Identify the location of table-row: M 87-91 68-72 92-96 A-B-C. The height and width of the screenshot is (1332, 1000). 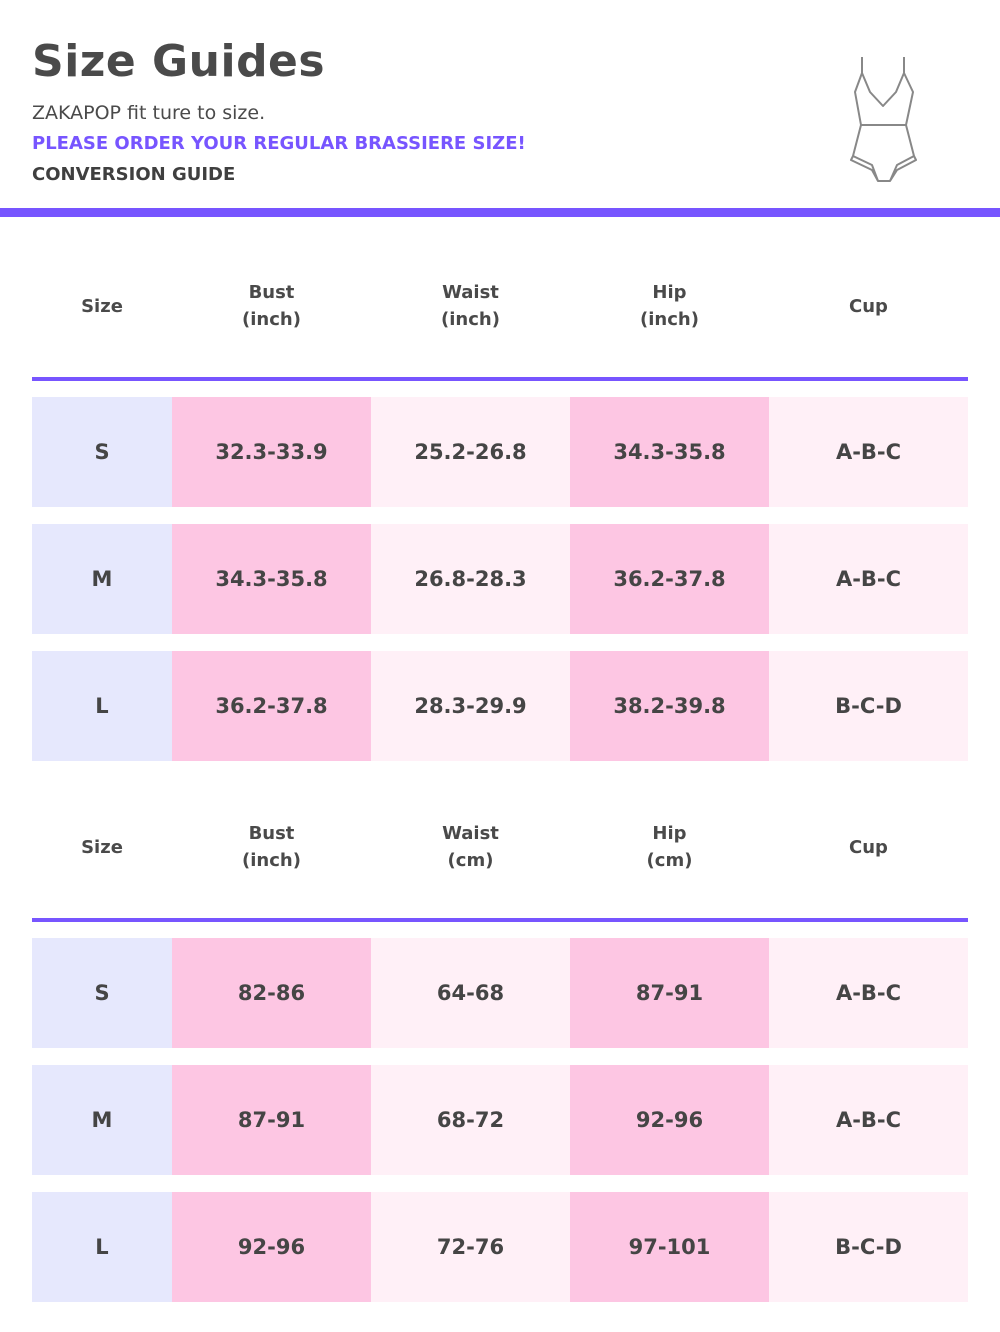
(500, 1120).